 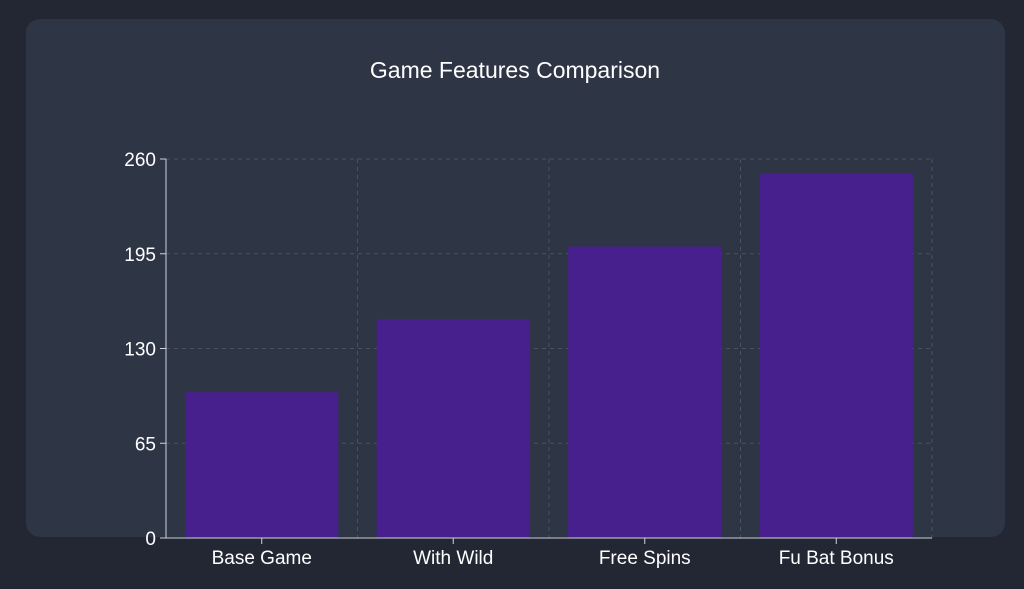 I want to click on y-tick-label: 0, so click(x=150, y=539).